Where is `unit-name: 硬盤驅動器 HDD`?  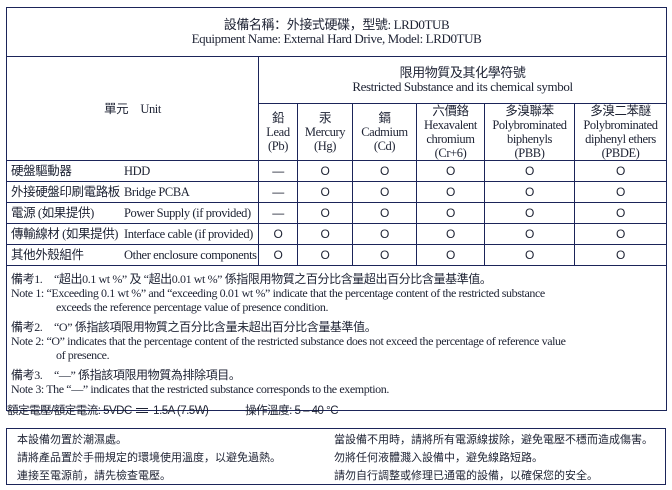
unit-name: 硬盤驅動器 HDD is located at coordinates (132, 171).